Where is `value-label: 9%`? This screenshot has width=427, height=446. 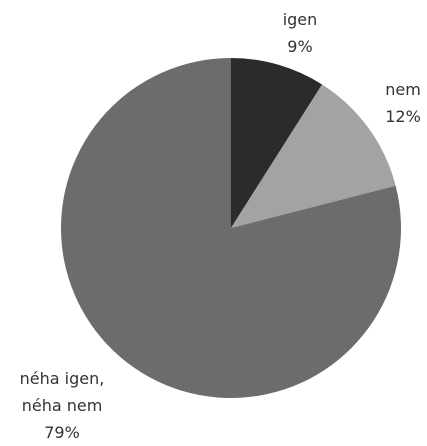 value-label: 9% is located at coordinates (300, 46).